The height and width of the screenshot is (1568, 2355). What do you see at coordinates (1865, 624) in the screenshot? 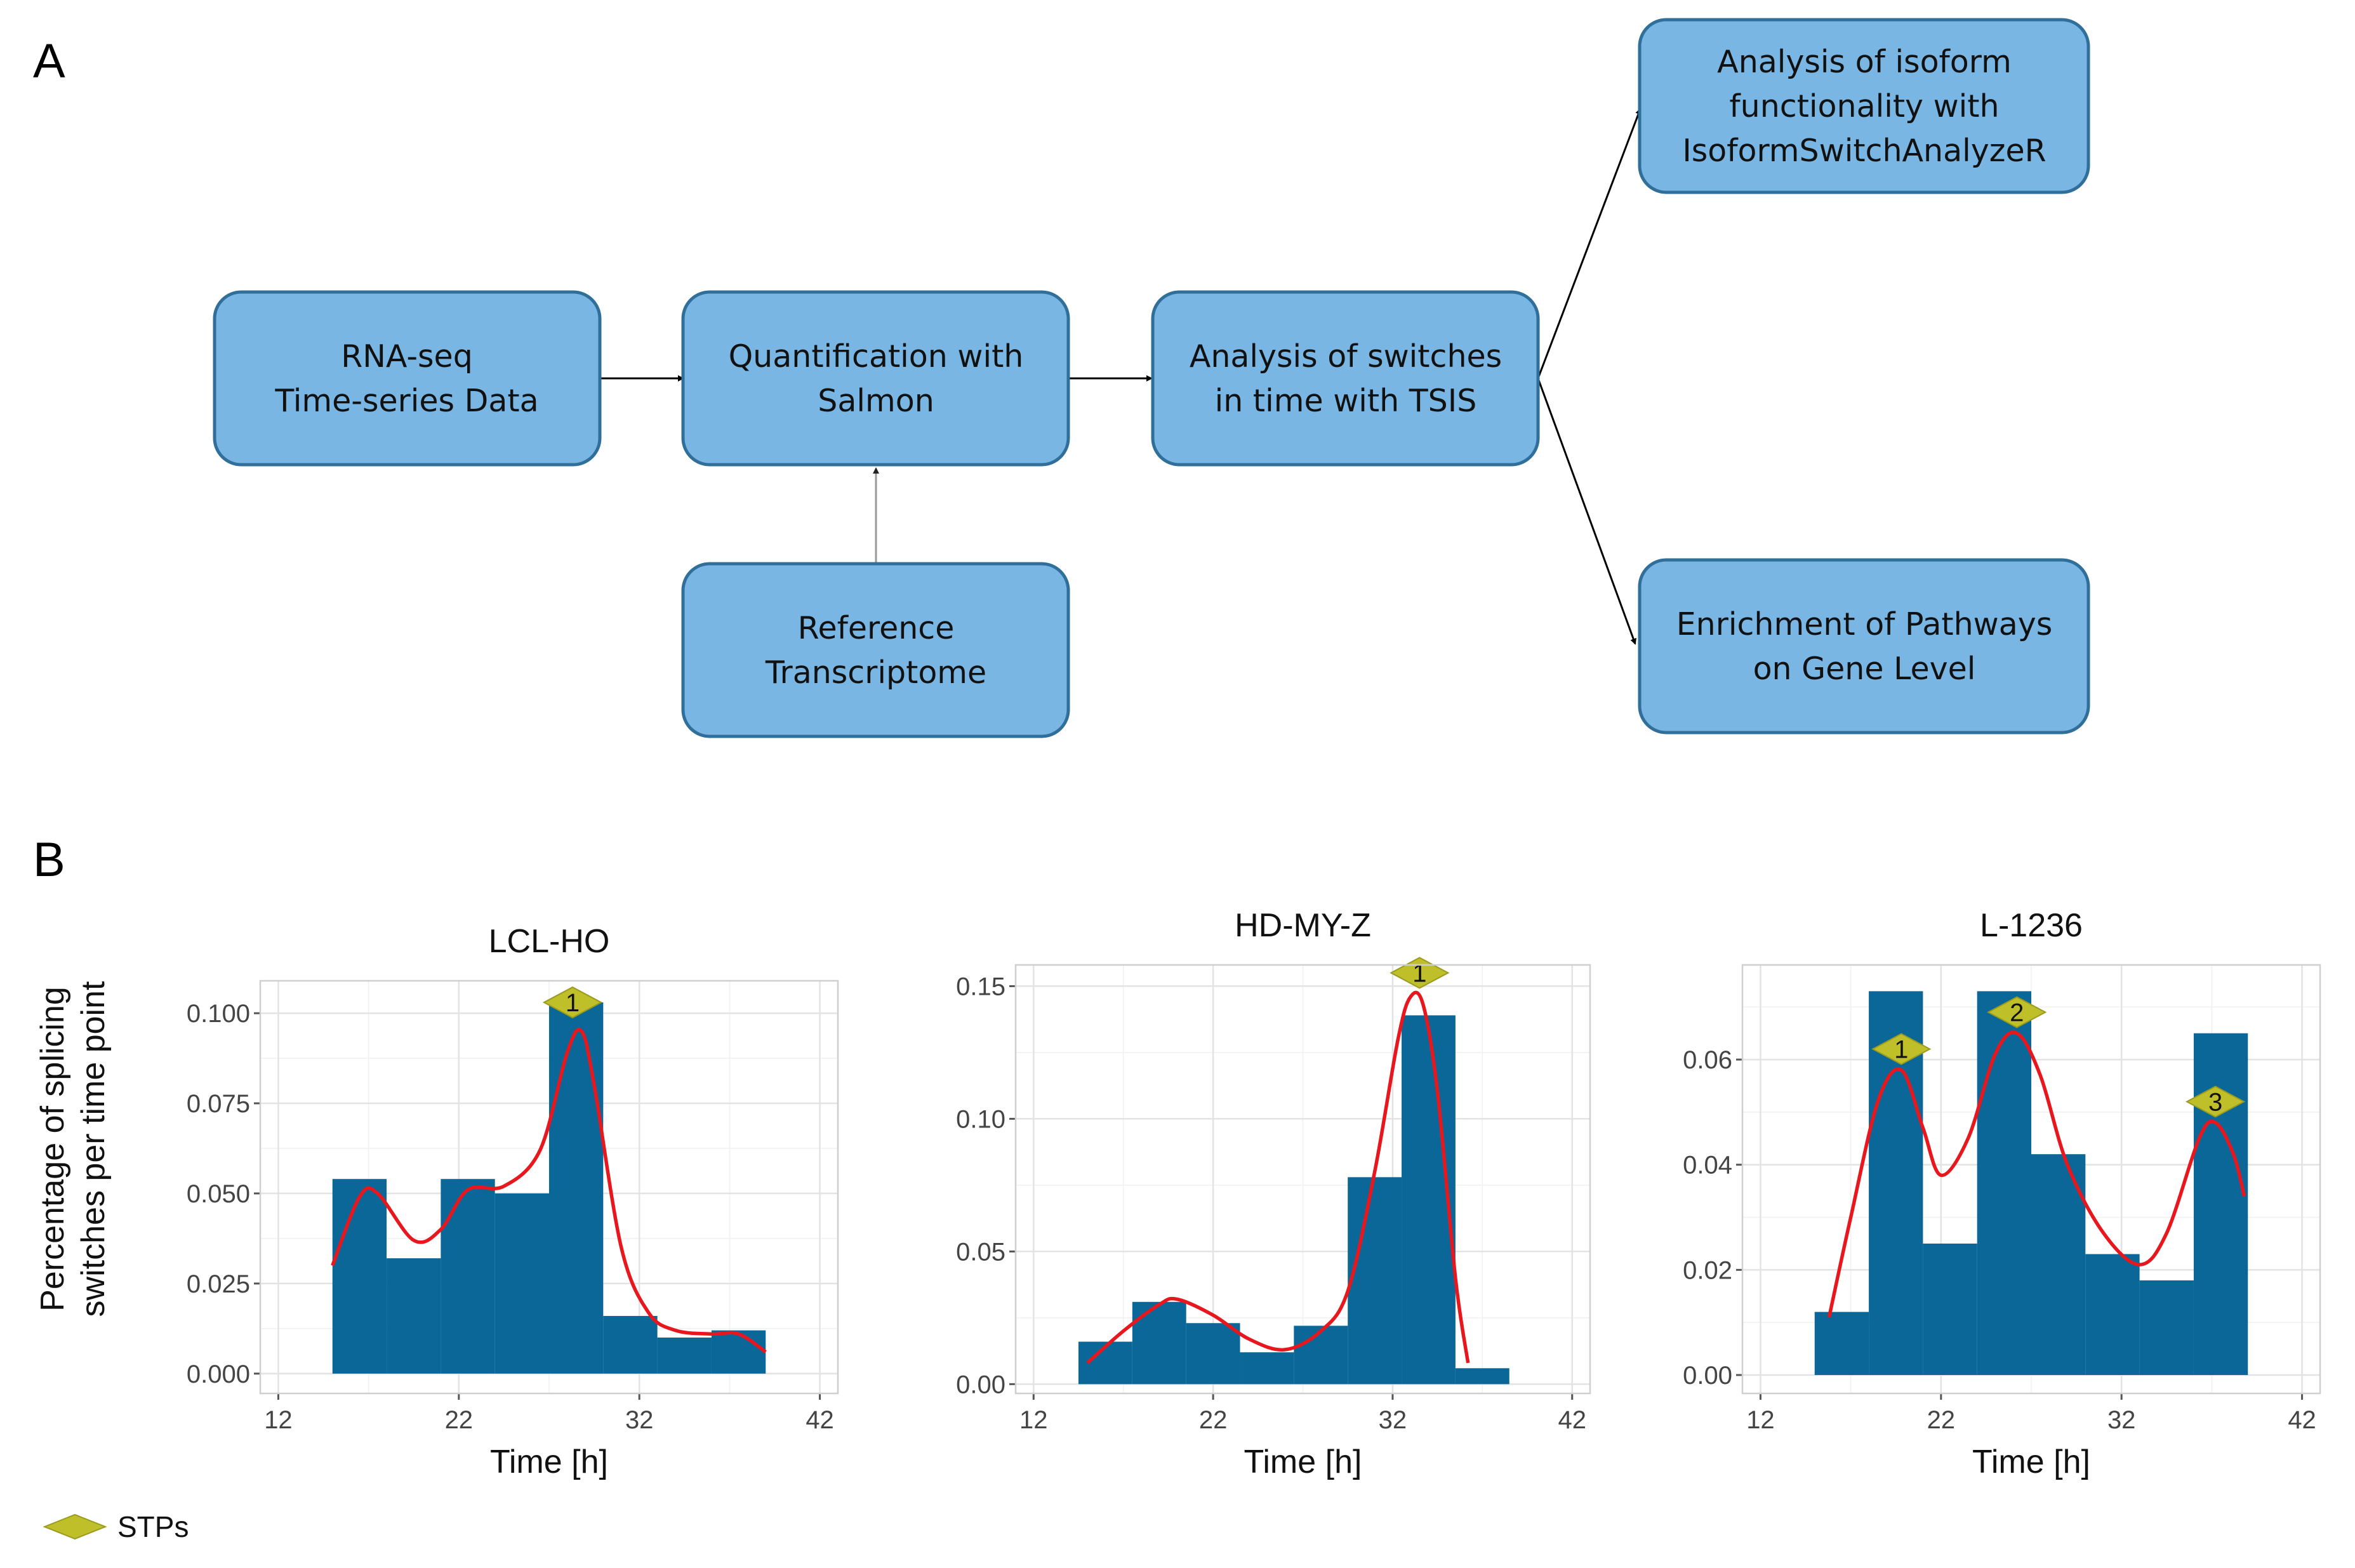
I see `box-enrichment-line-1: Enrichment of Pathways` at bounding box center [1865, 624].